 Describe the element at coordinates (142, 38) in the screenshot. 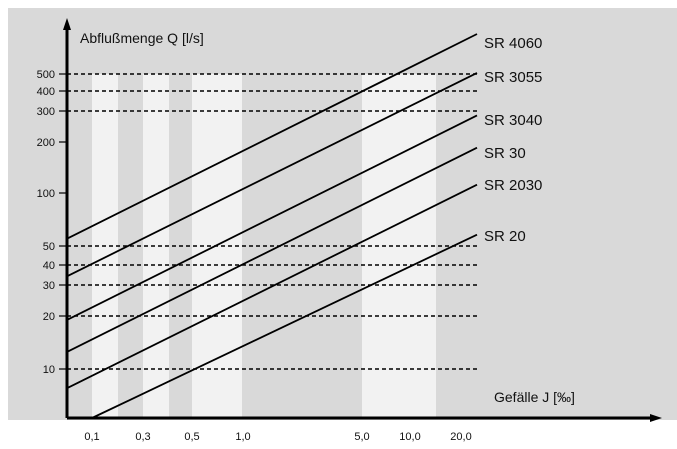

I see `y-axis-title: Abflußmenge Q [l/s]` at that location.